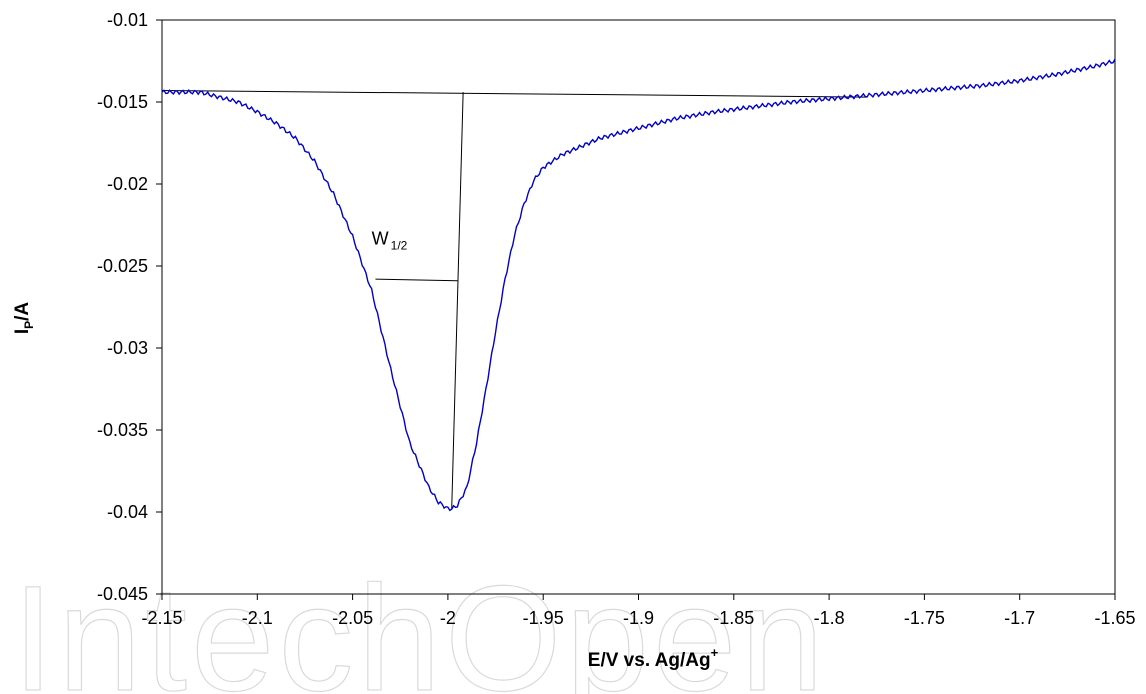 The width and height of the screenshot is (1146, 694). Describe the element at coordinates (352, 618) in the screenshot. I see `x-tick-label: -2.05` at that location.